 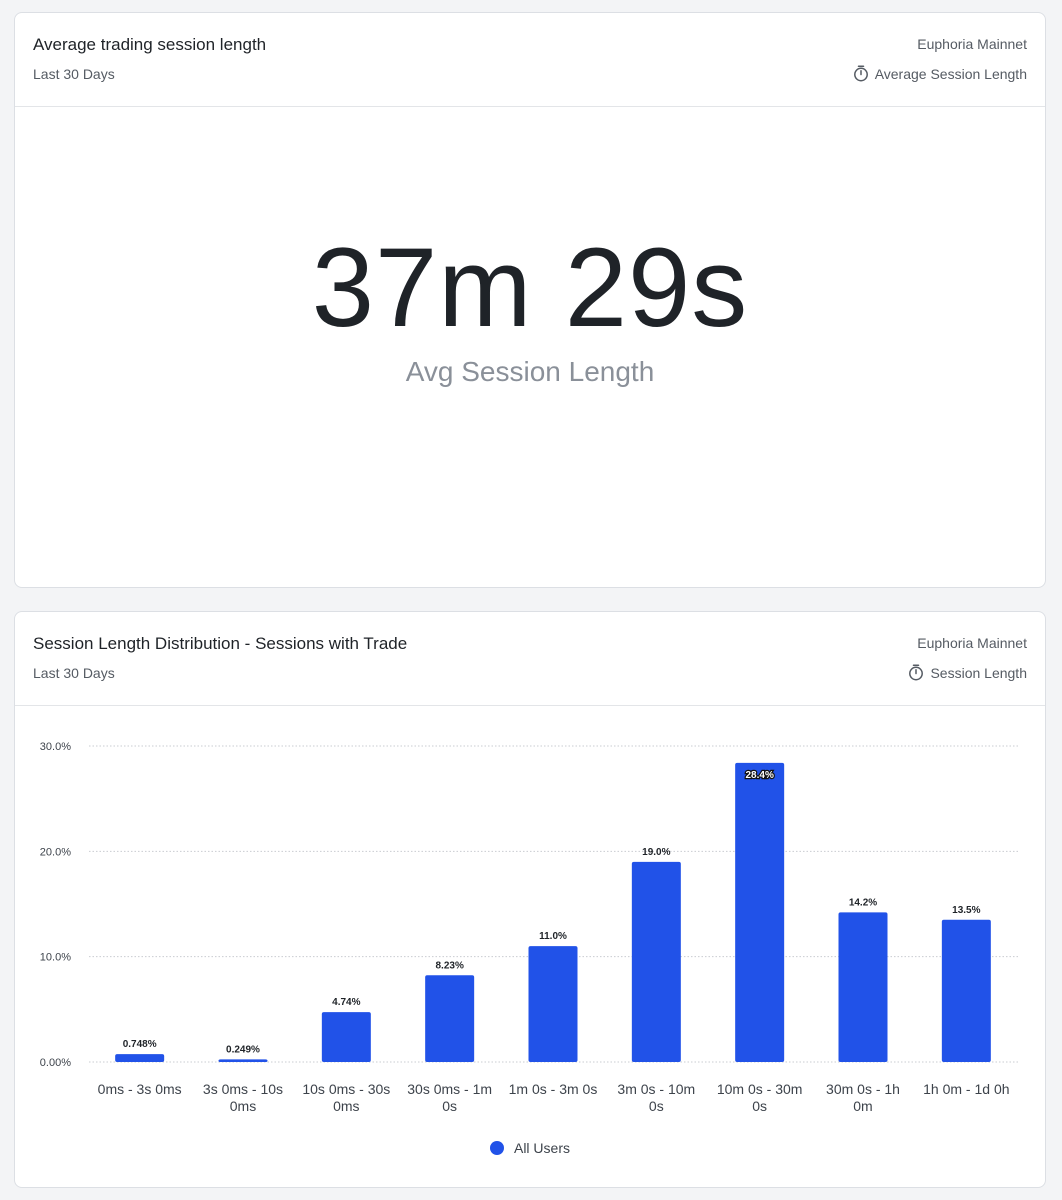 What do you see at coordinates (656, 852) in the screenshot?
I see `data-label: 19.0%` at bounding box center [656, 852].